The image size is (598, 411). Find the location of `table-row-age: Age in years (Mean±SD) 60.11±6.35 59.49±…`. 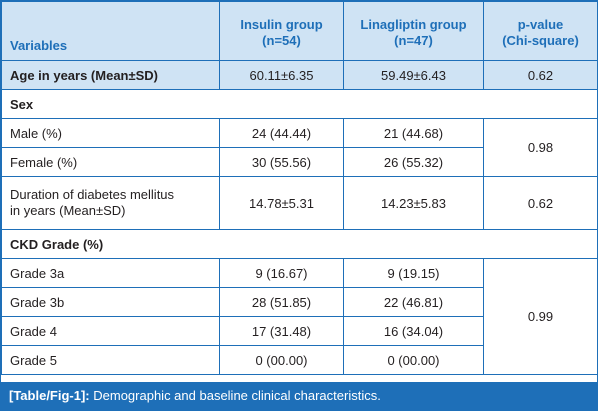

table-row-age: Age in years (Mean±SD) 60.11±6.35 59.49±… is located at coordinates (299, 75).